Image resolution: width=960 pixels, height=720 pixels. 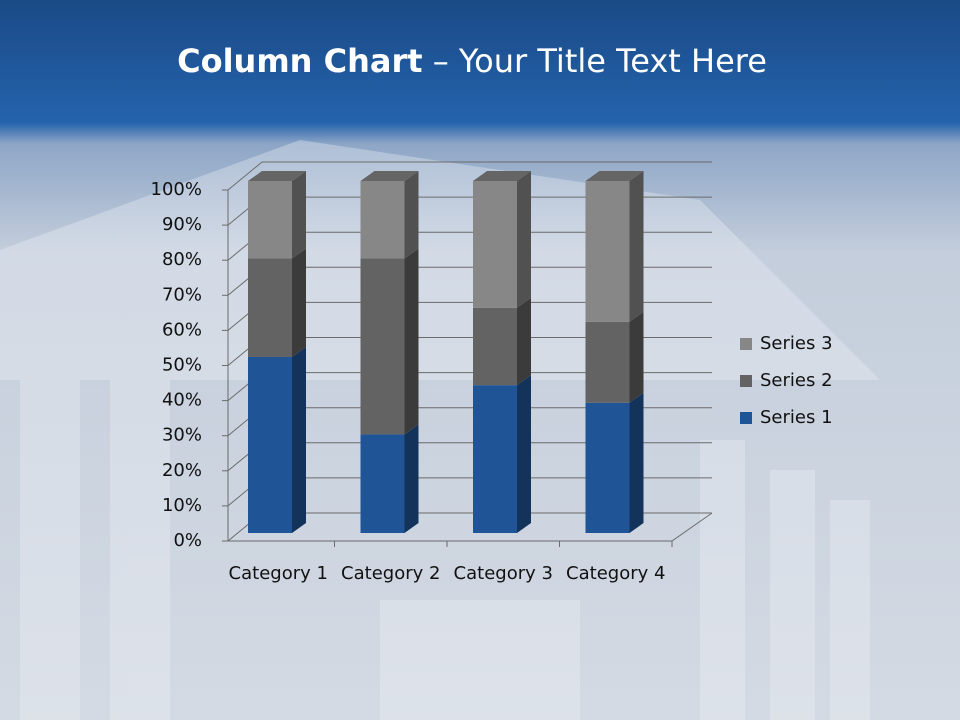 I want to click on legend-label: Series 3, so click(x=796, y=343).